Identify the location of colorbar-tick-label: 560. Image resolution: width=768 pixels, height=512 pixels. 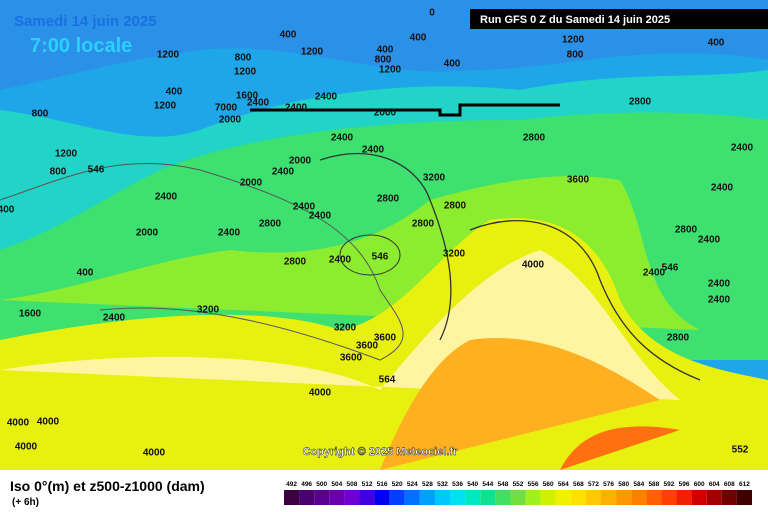
(548, 484).